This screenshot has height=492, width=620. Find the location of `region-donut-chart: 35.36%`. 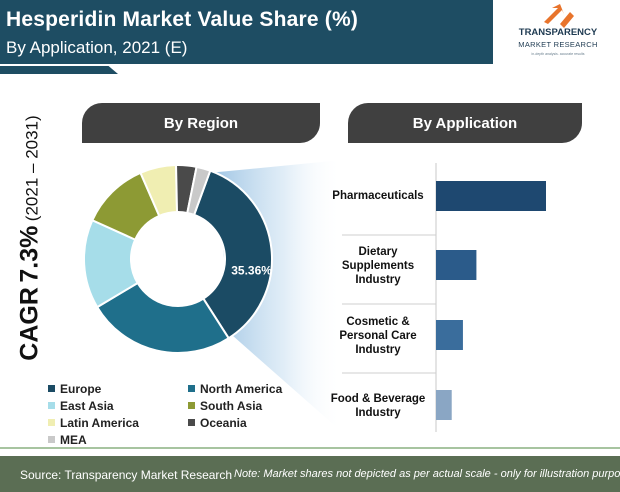

region-donut-chart: 35.36% is located at coordinates (178, 258).